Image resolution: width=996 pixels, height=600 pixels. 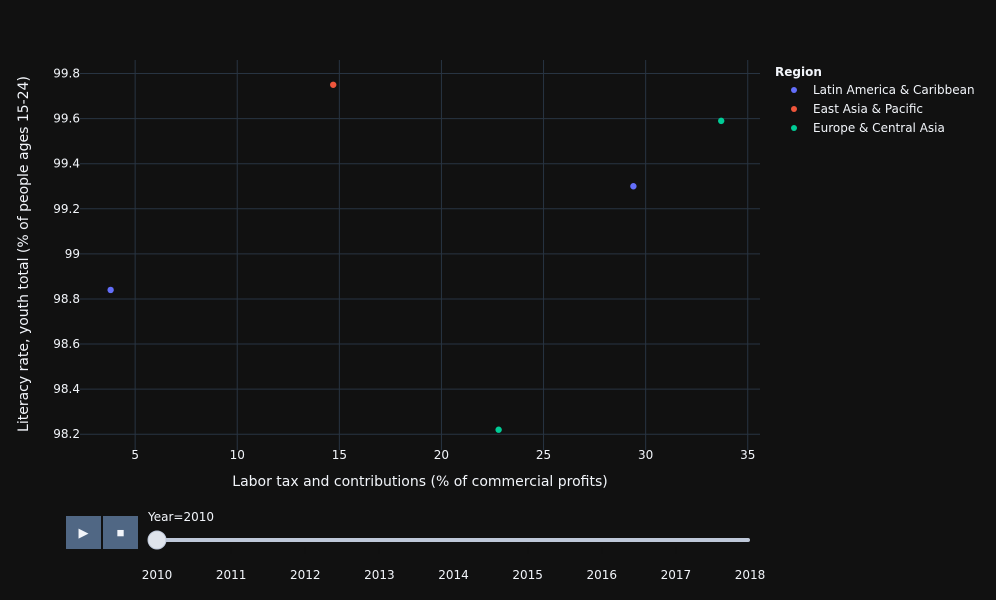 I want to click on x-tick-label: 20, so click(x=441, y=455).